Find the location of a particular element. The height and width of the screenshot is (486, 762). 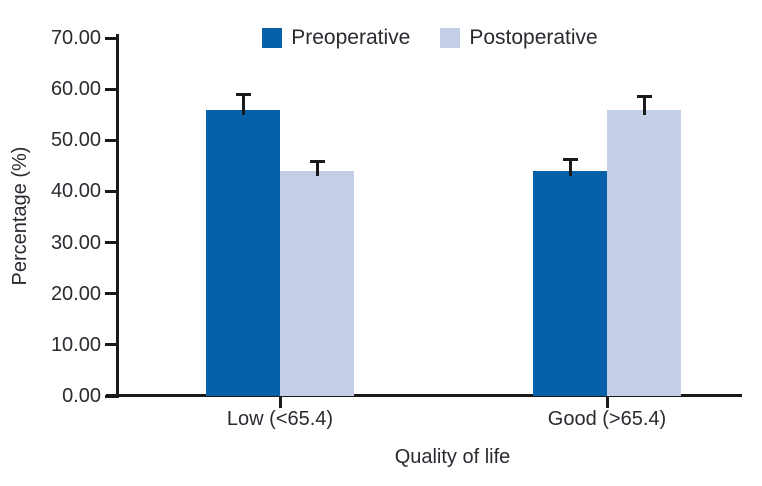

legend-item-preoperative: Preoperative is located at coordinates (336, 38).